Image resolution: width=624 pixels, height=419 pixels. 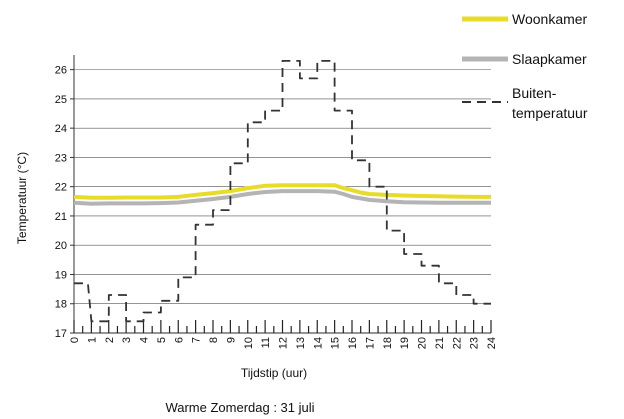 I want to click on x-tick-label-15: 15, so click(x=336, y=343).